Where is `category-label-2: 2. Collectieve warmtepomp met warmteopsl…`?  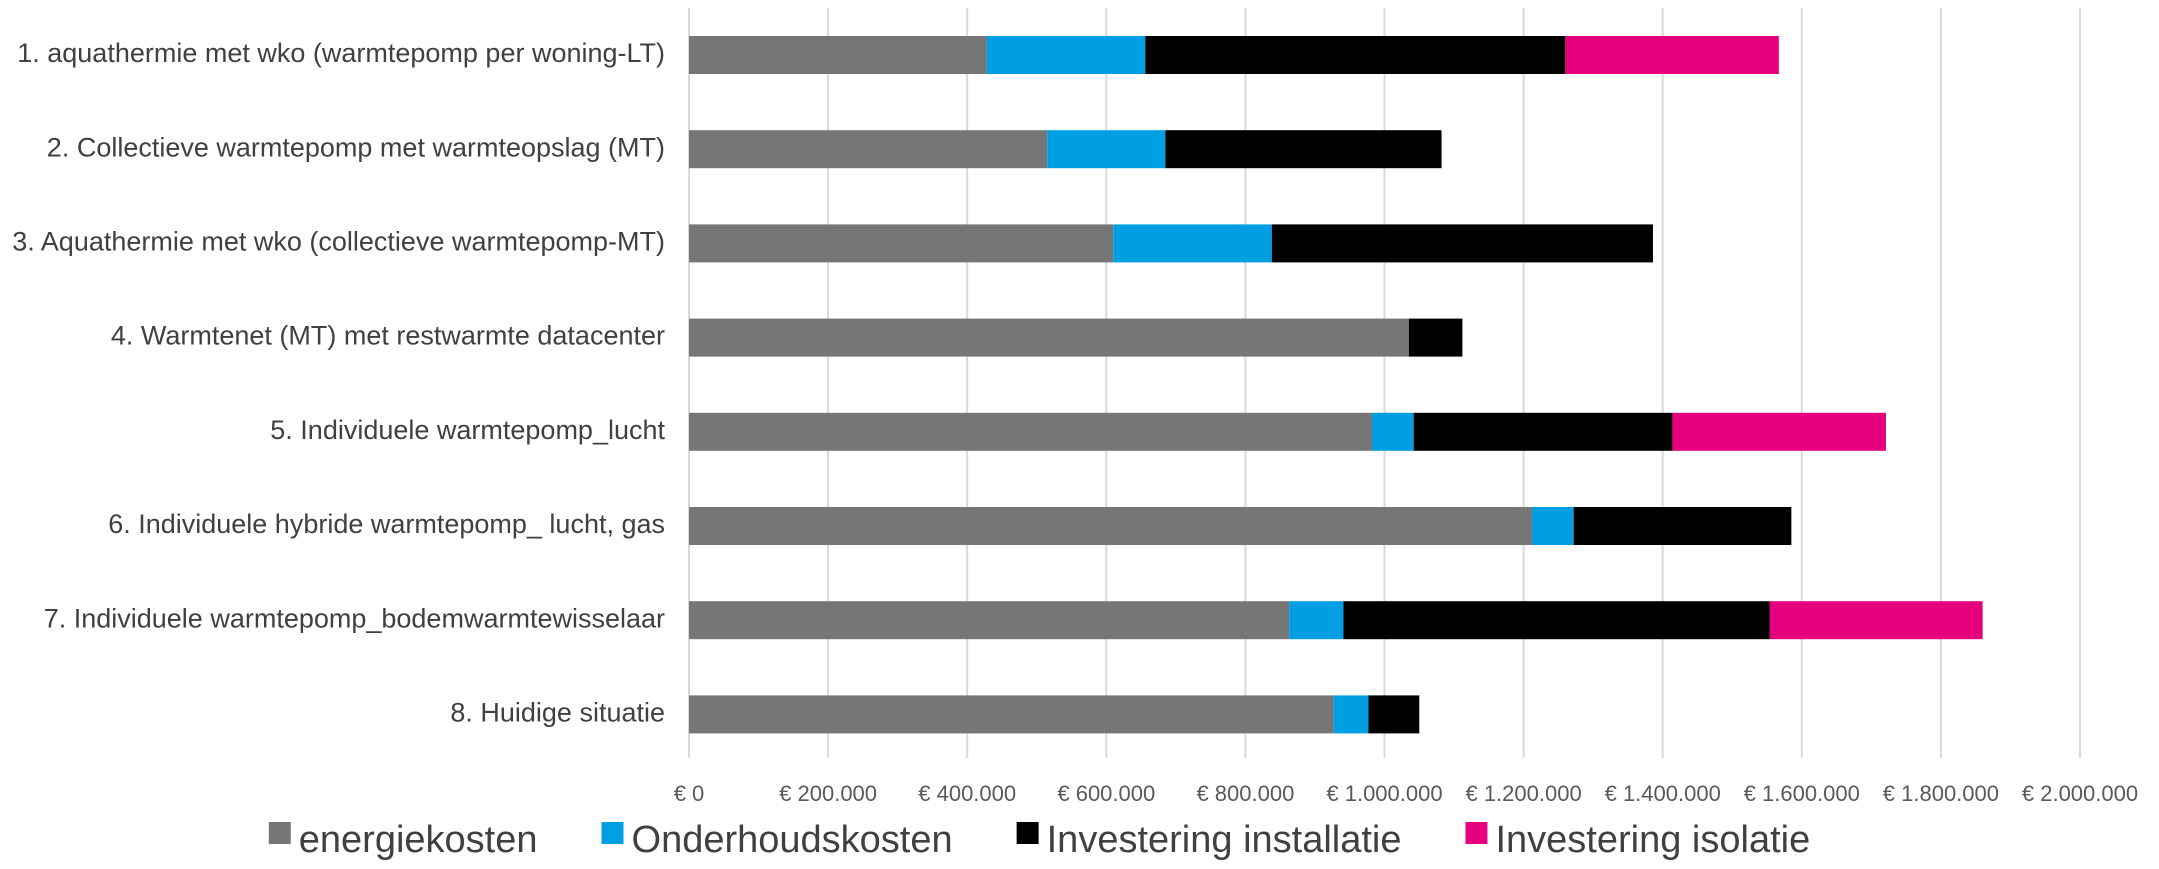
category-label-2: 2. Collectieve warmtepomp met warmteopsl… is located at coordinates (356, 147).